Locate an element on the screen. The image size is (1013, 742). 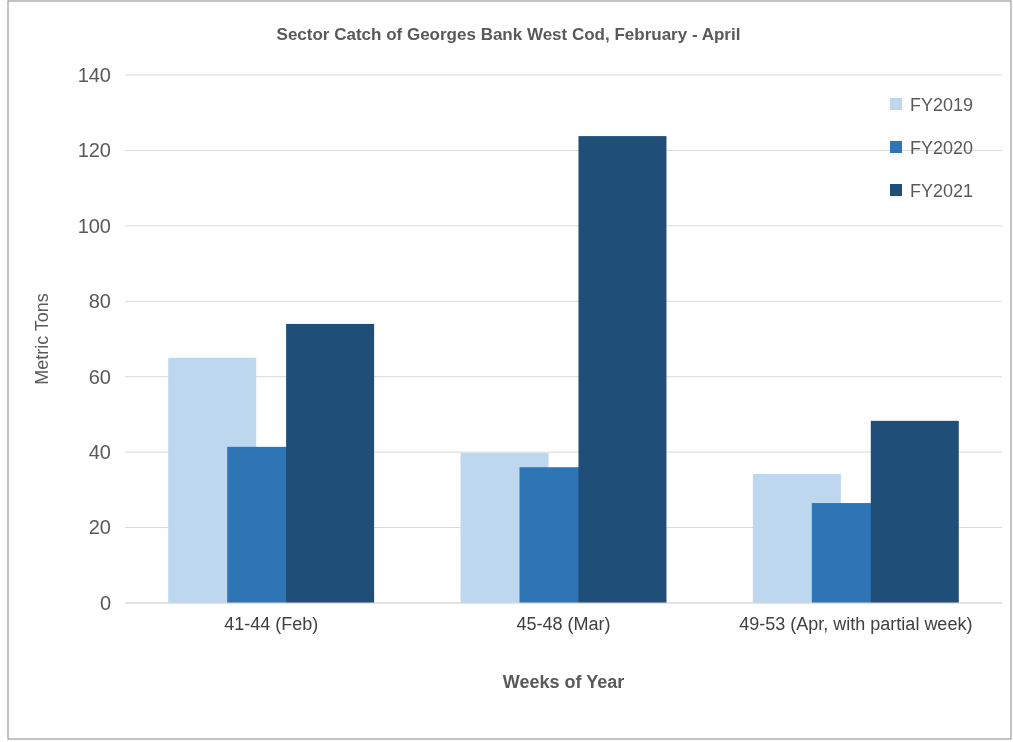
y-tick-label: 60 is located at coordinates (99, 376).